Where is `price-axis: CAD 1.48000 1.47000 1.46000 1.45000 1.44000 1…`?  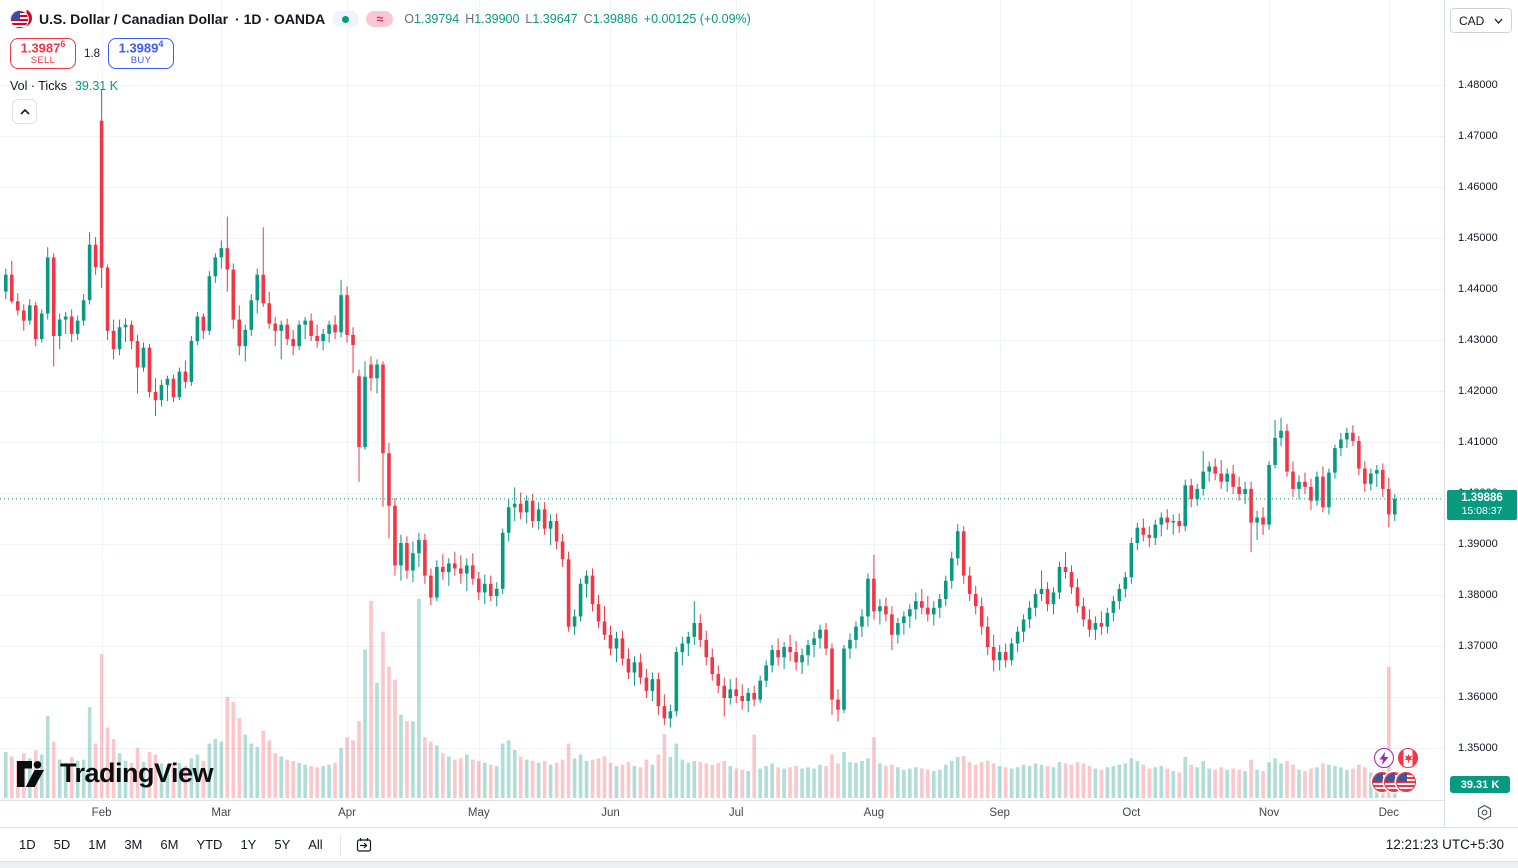
price-axis: CAD 1.48000 1.47000 1.46000 1.45000 1.44000 1… is located at coordinates (1481, 413).